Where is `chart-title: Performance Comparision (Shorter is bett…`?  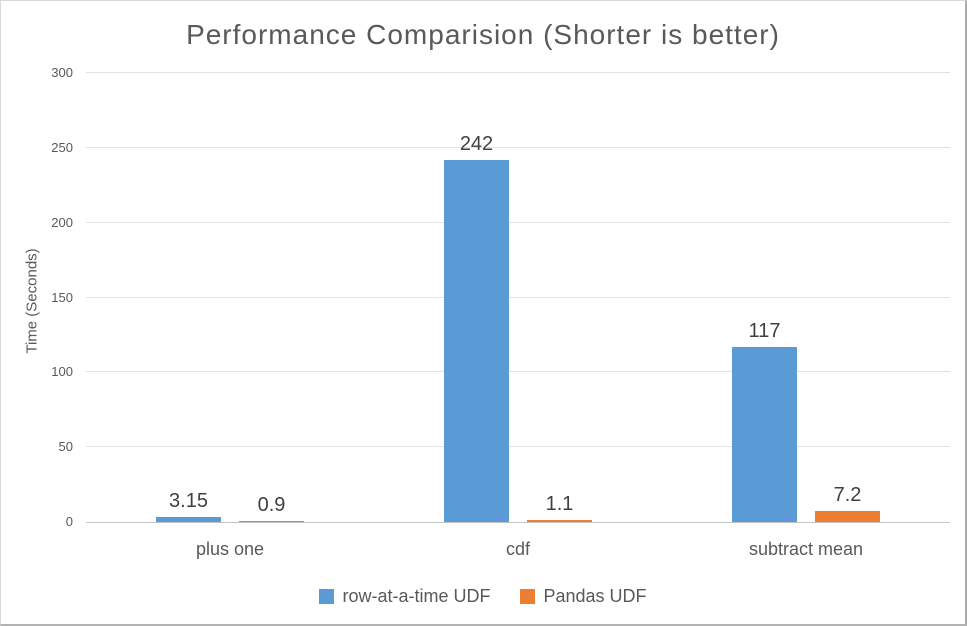 chart-title: Performance Comparision (Shorter is bett… is located at coordinates (483, 34).